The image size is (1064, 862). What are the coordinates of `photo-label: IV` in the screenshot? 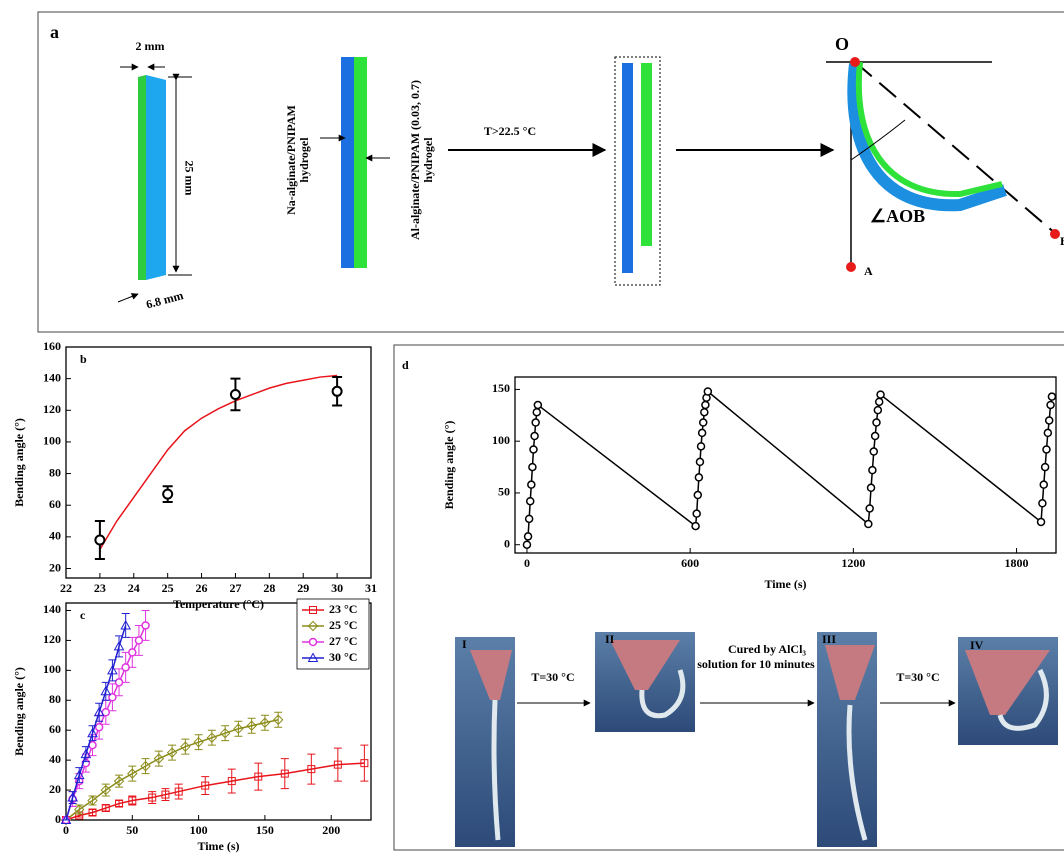 It's located at (977, 645).